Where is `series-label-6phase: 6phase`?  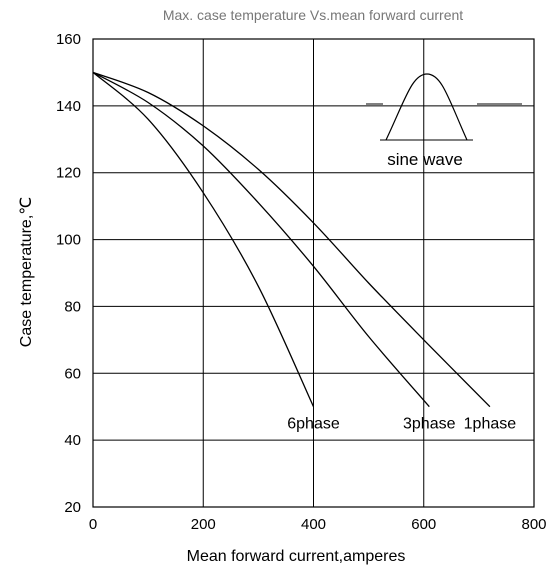
series-label-6phase: 6phase is located at coordinates (313, 424).